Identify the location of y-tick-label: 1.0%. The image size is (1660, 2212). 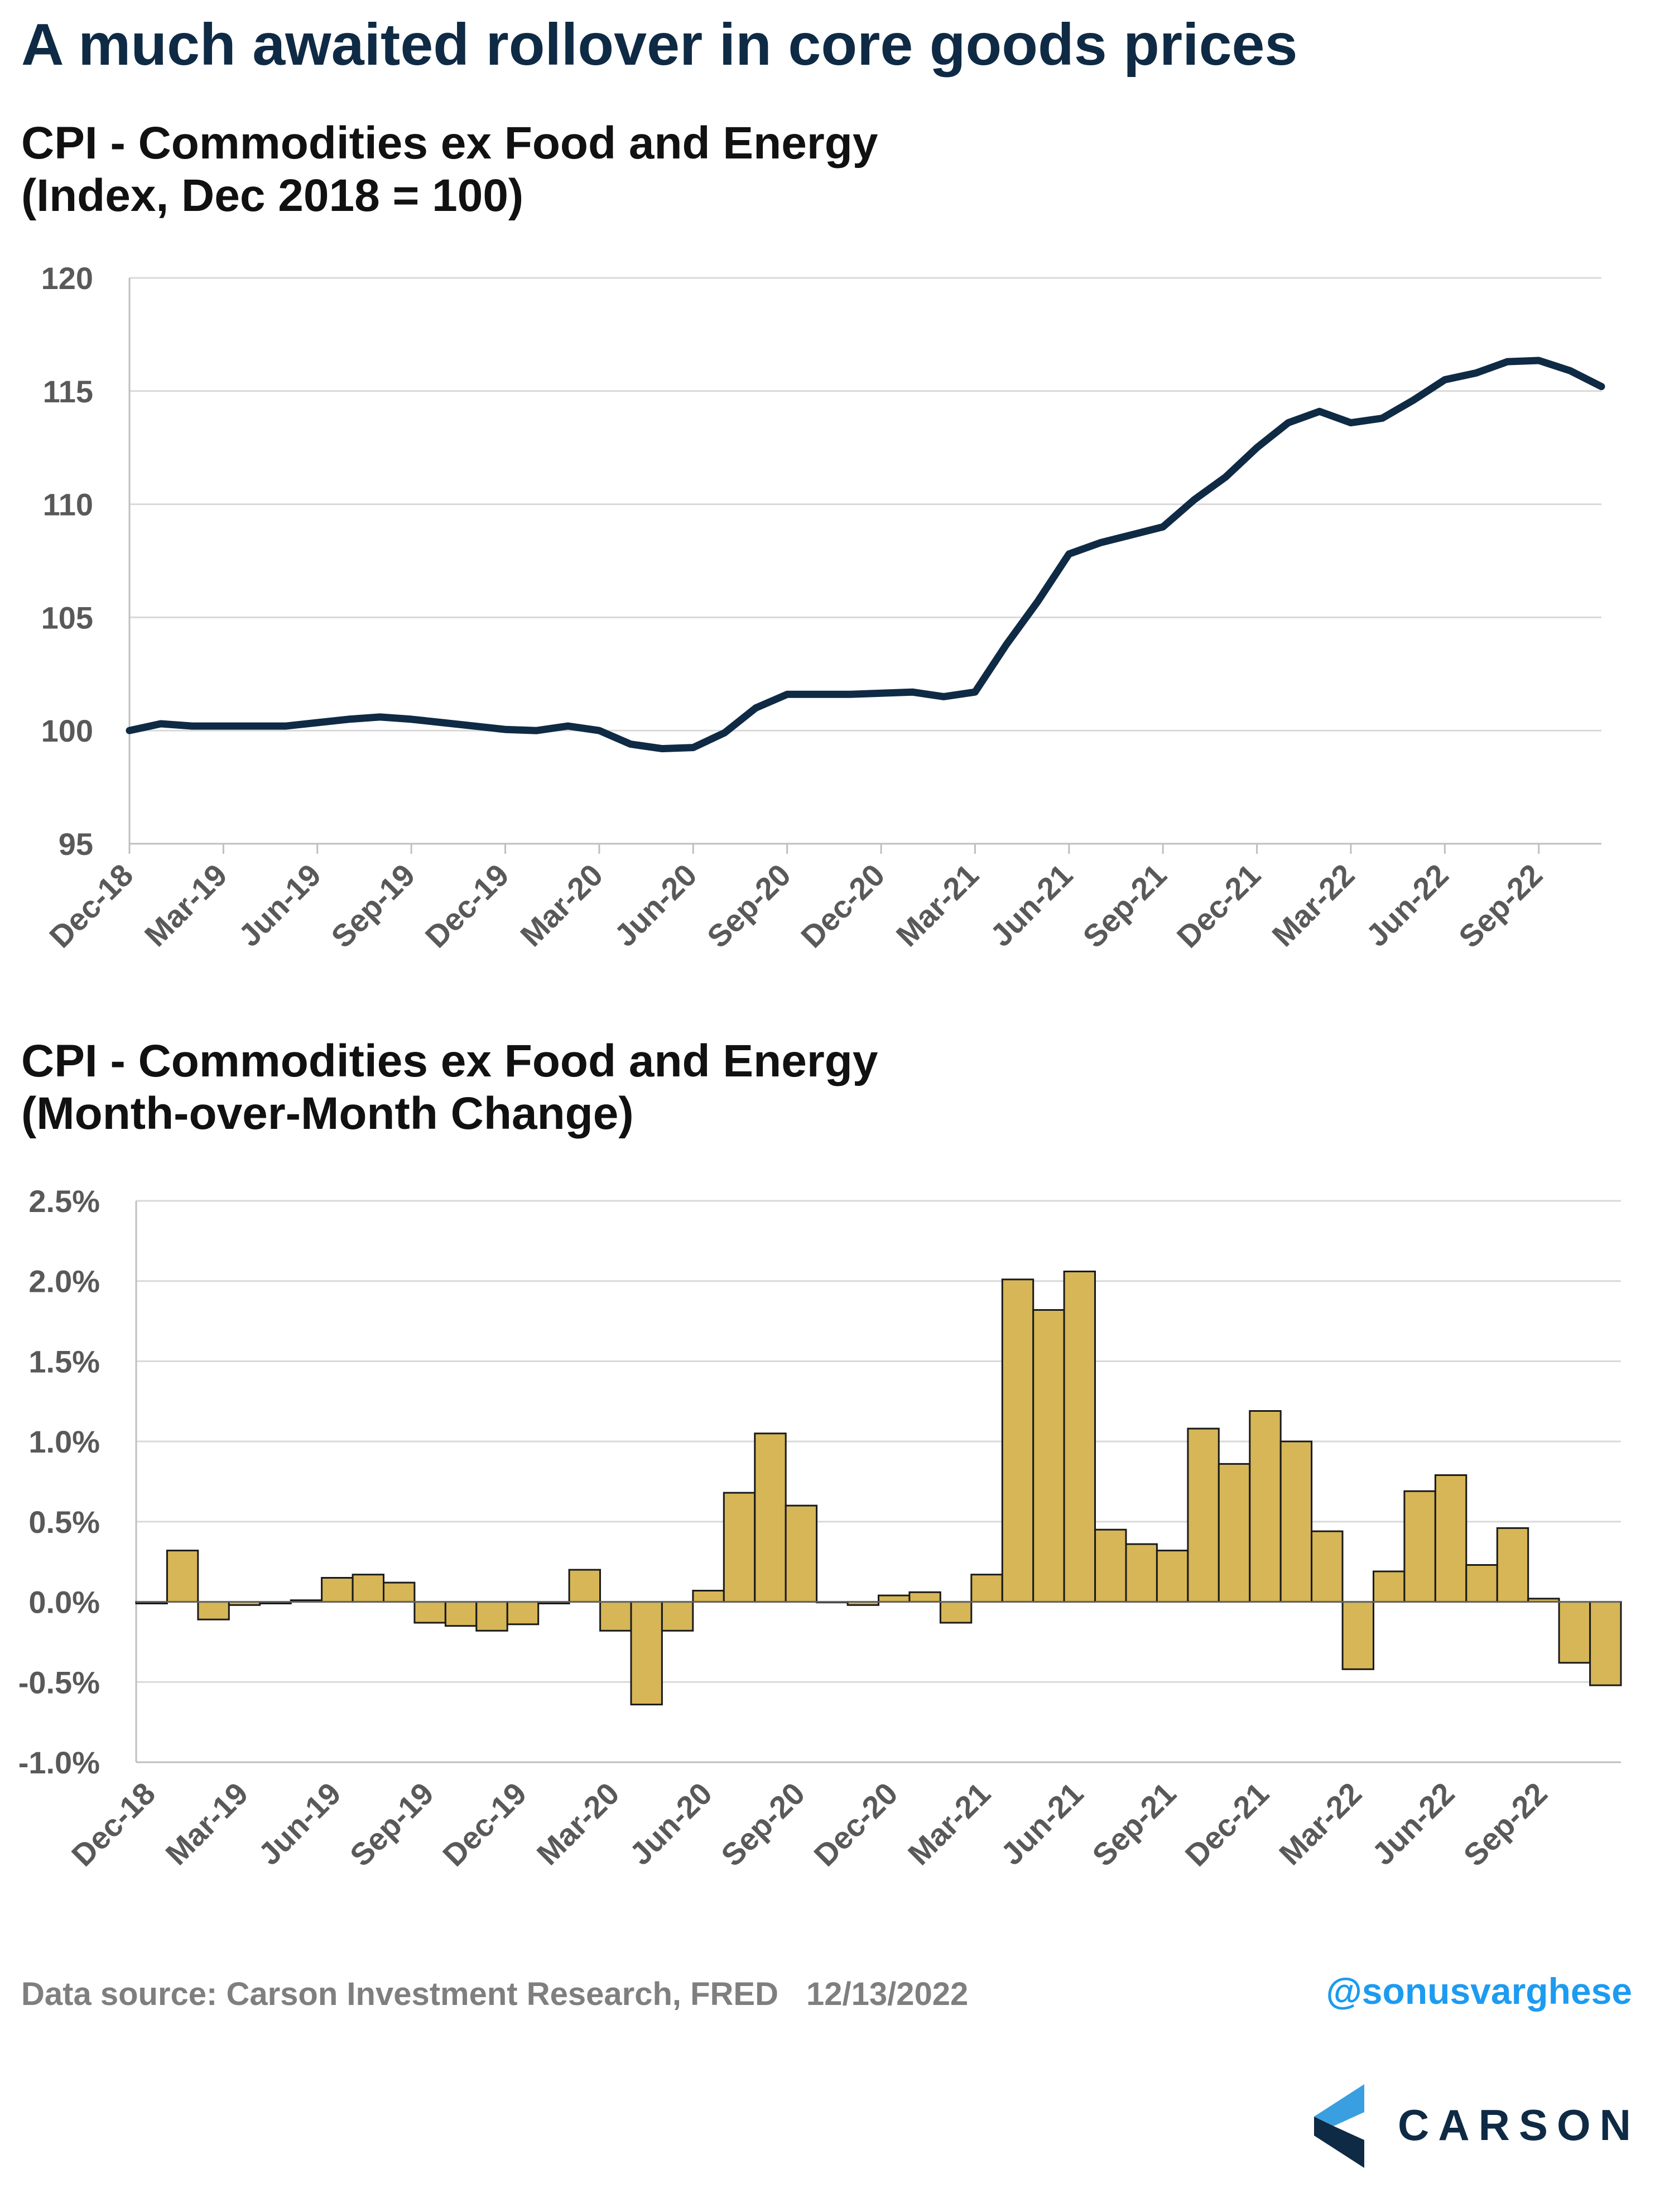
(64, 1441).